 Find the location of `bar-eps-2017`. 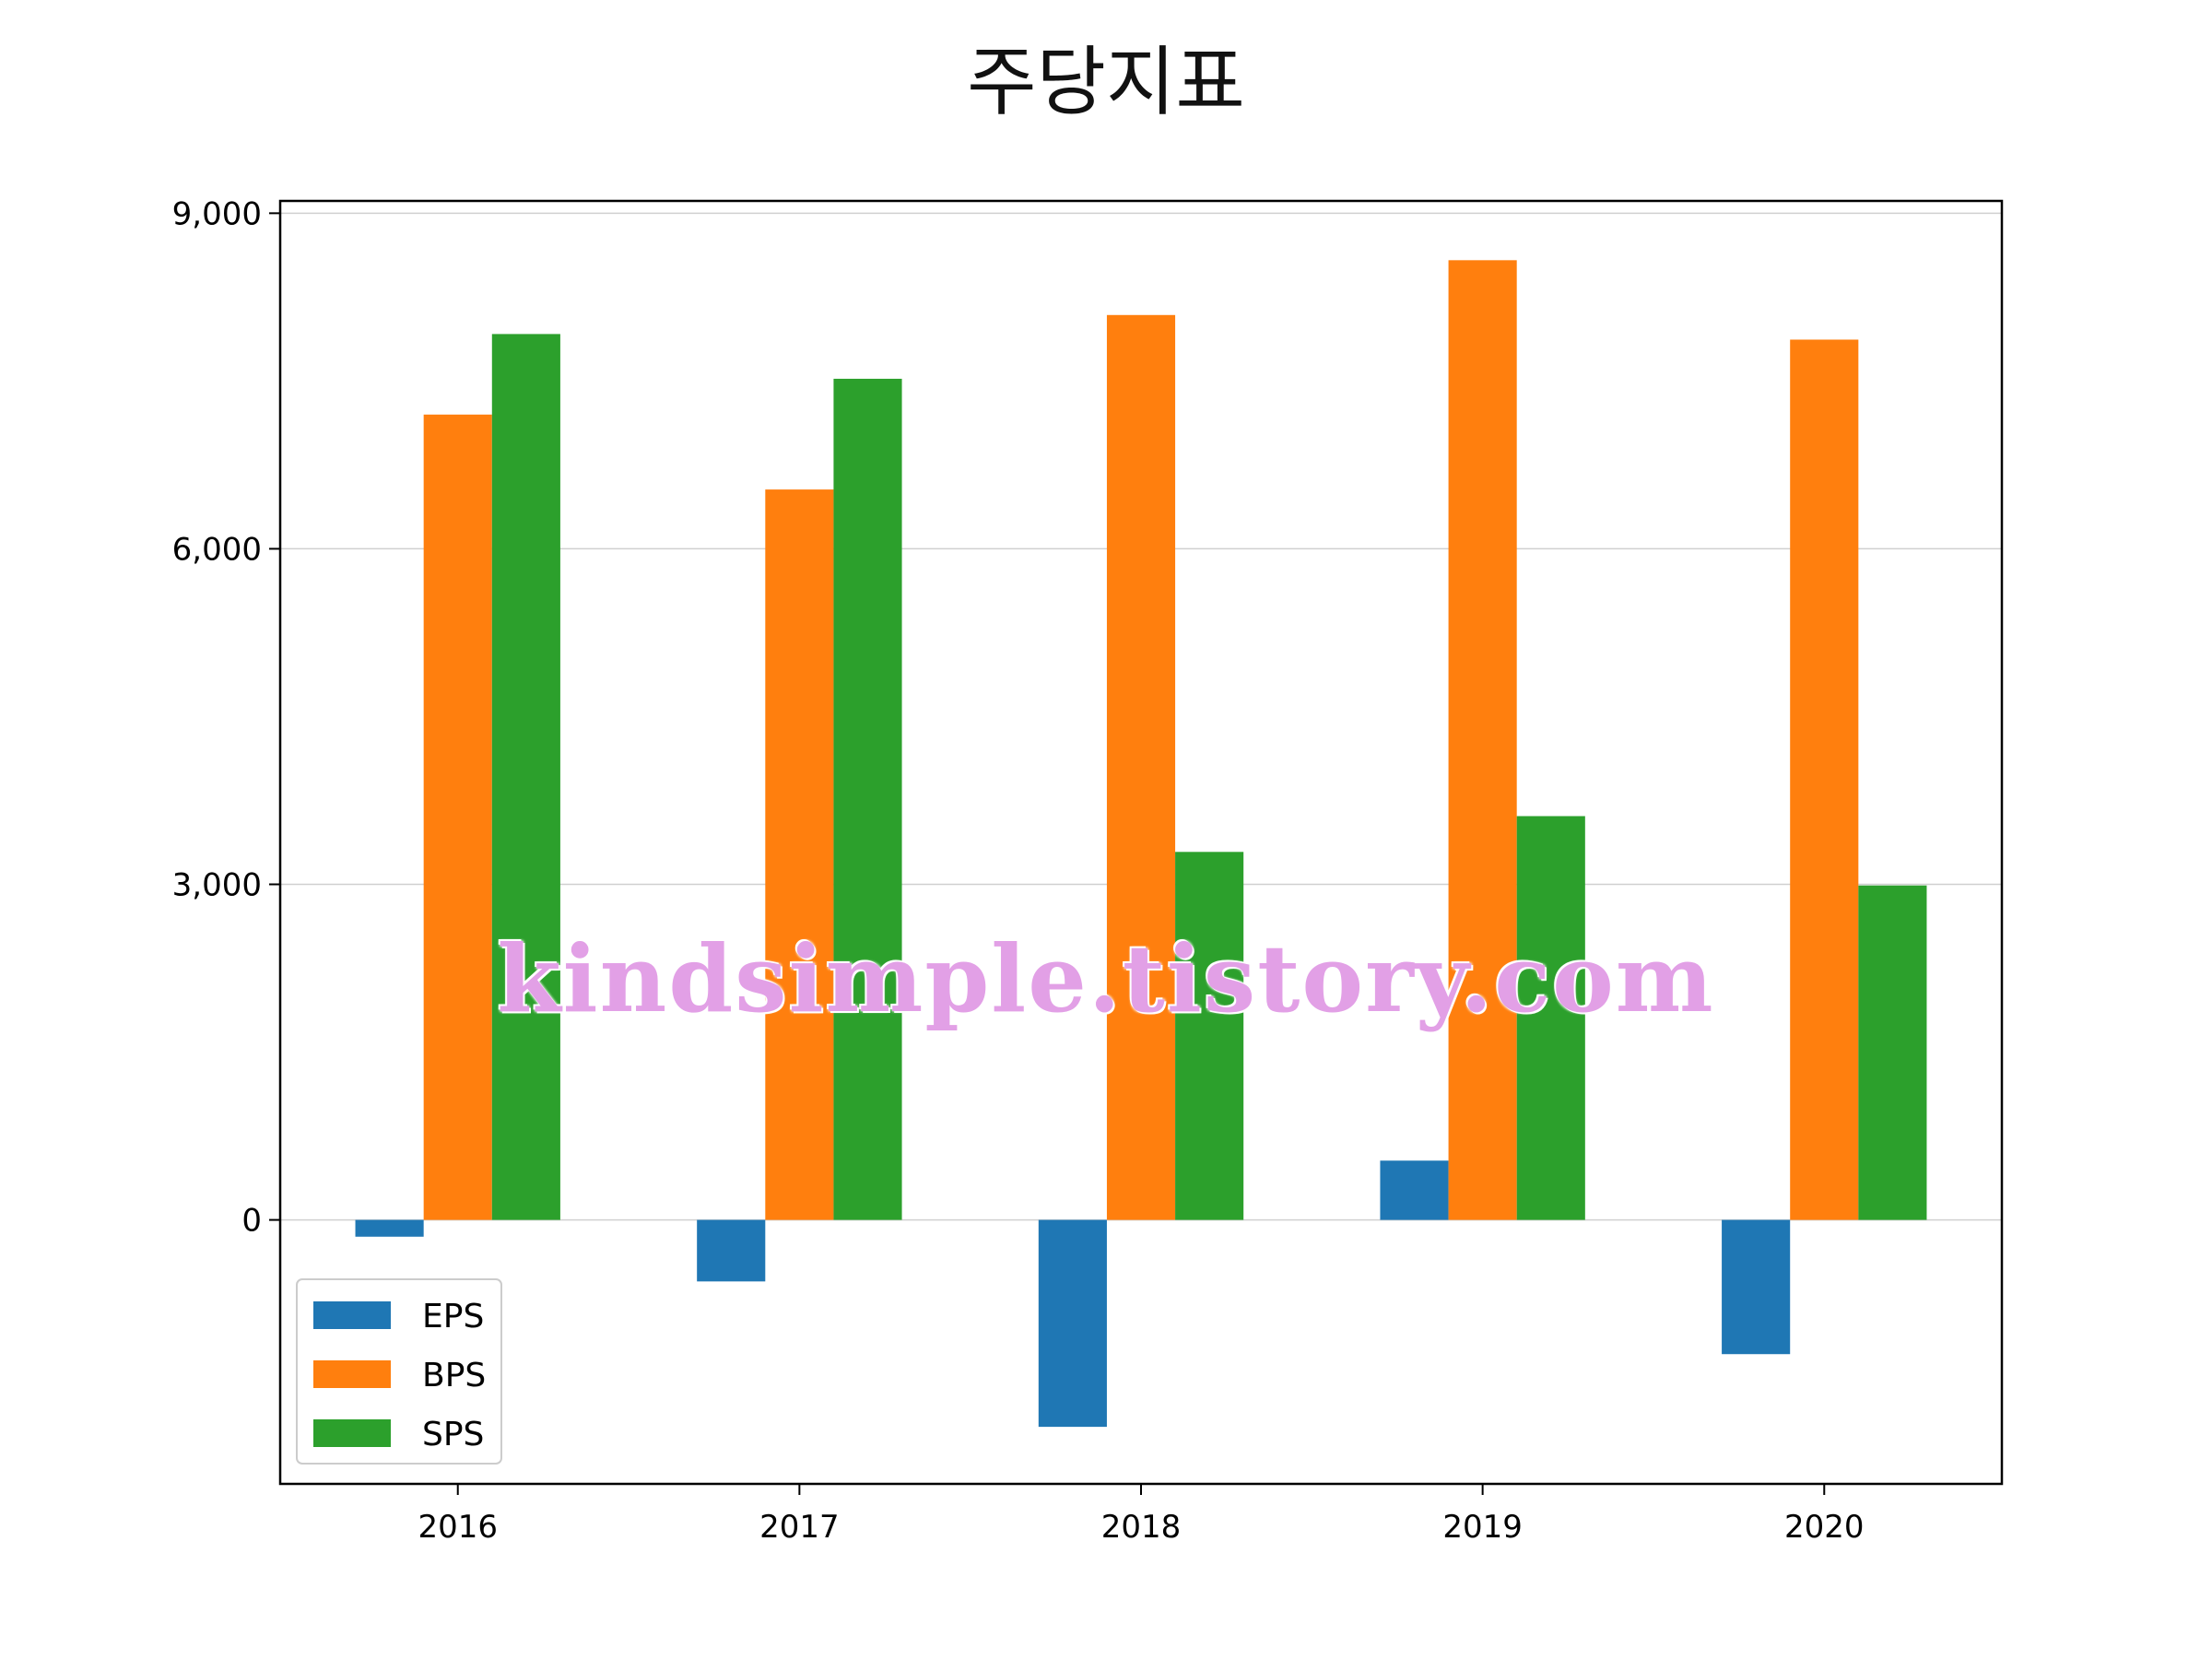

bar-eps-2017 is located at coordinates (731, 1250).